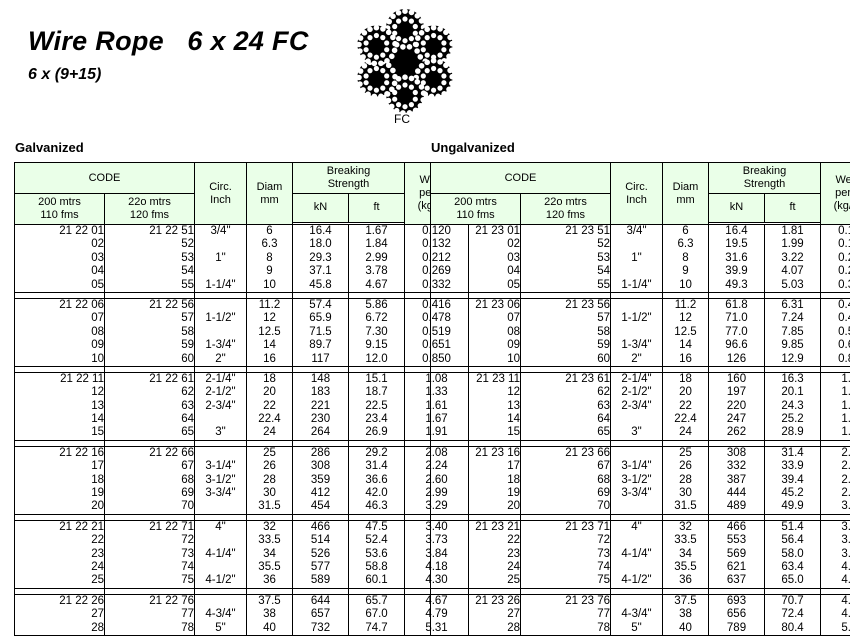 The height and width of the screenshot is (636, 850). What do you see at coordinates (636, 480) in the screenshot?
I see `cell-line: 3-1/2"` at bounding box center [636, 480].